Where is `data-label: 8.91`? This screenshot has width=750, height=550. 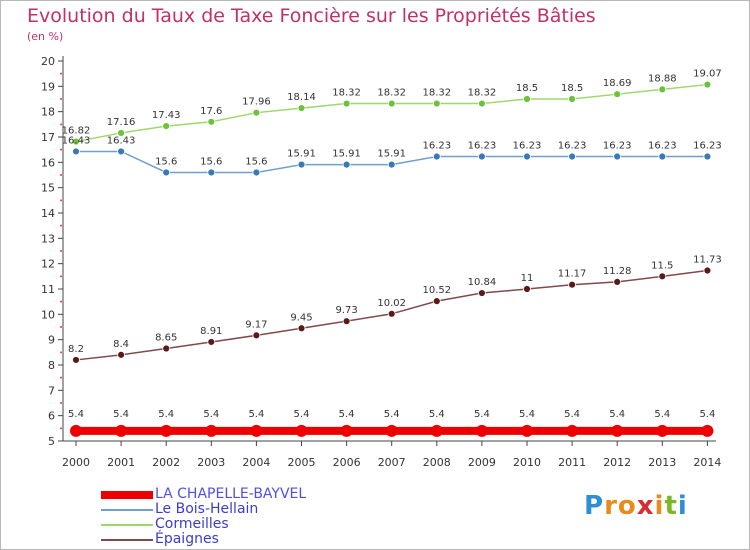 data-label: 8.91 is located at coordinates (211, 331).